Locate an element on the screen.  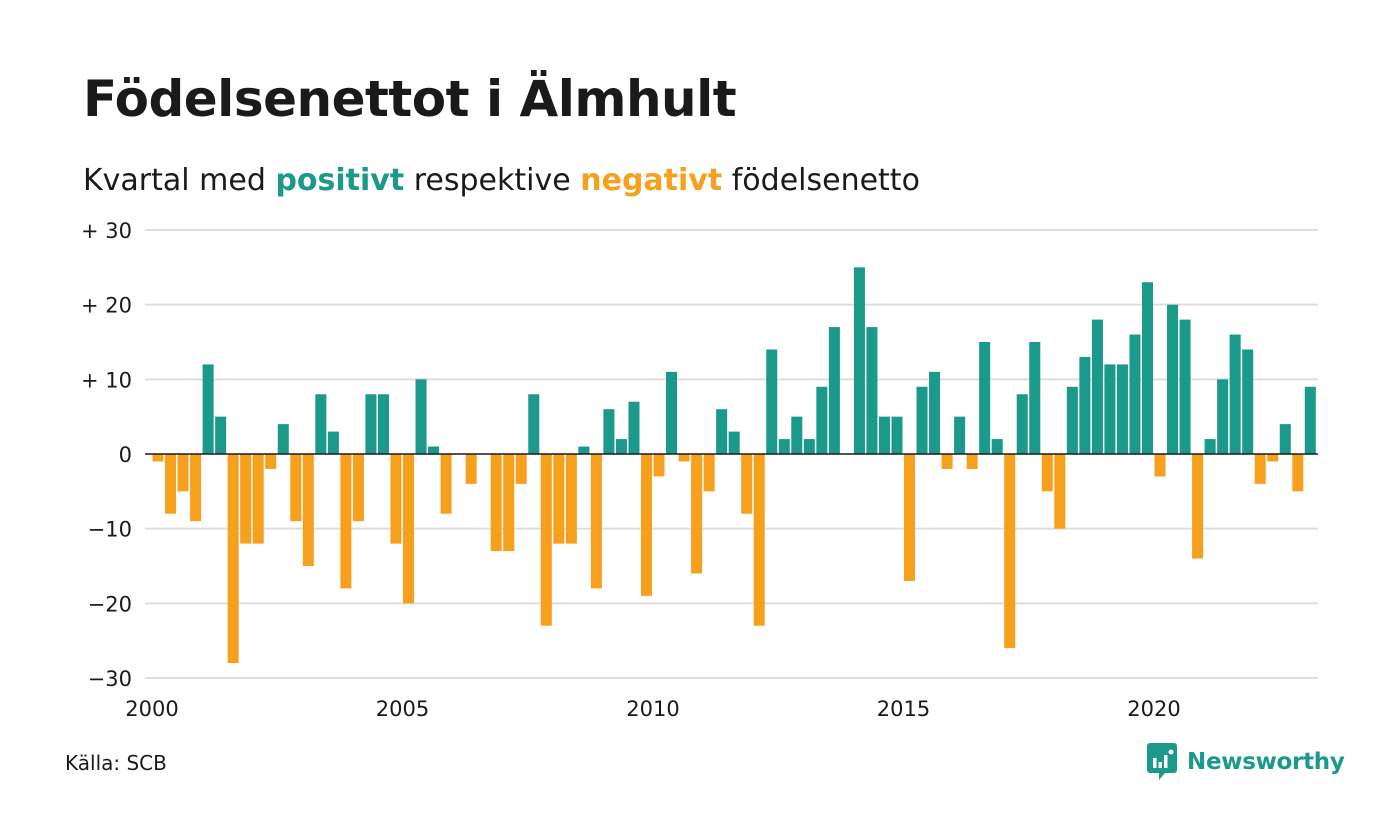
x-tick-label: 2000 is located at coordinates (151, 709).